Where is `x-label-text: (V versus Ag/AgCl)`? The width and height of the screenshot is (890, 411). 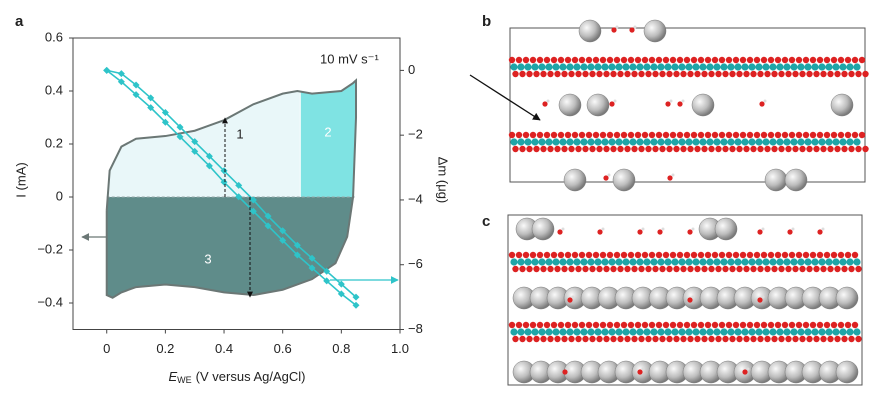
x-label-text: (V versus Ag/AgCl) is located at coordinates (251, 376).